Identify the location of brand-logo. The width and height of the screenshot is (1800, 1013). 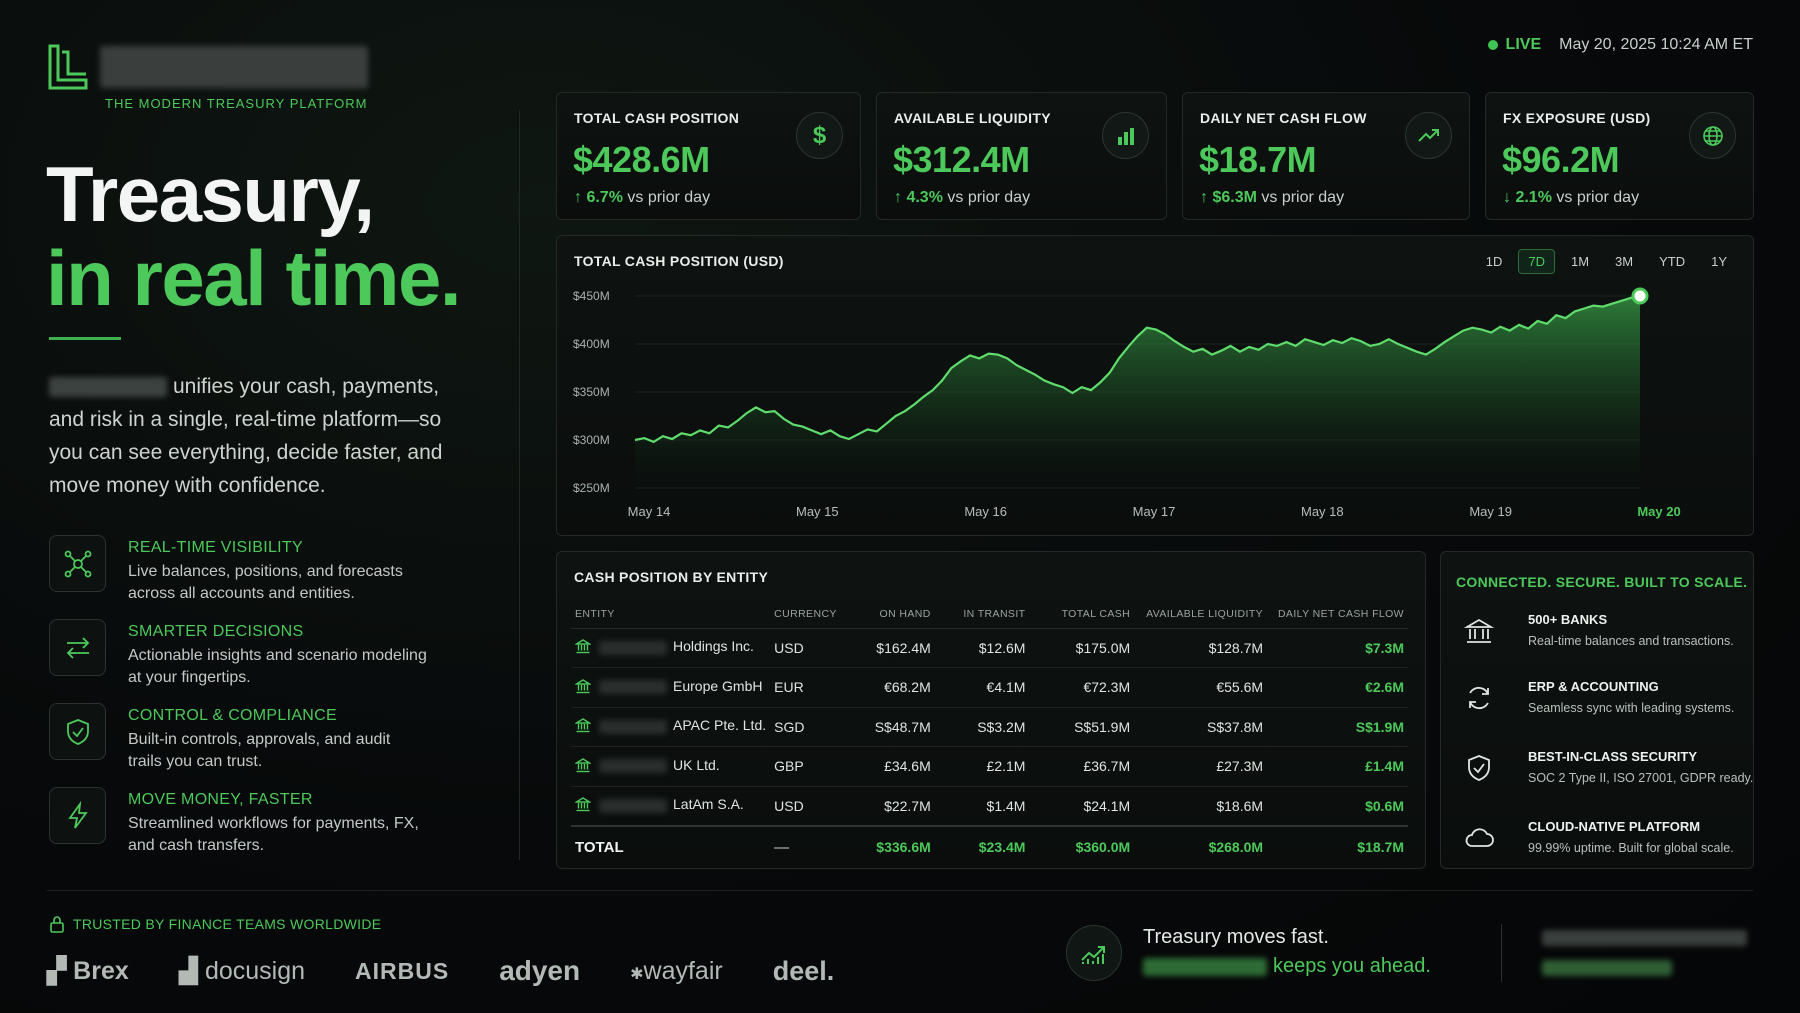
(207, 67).